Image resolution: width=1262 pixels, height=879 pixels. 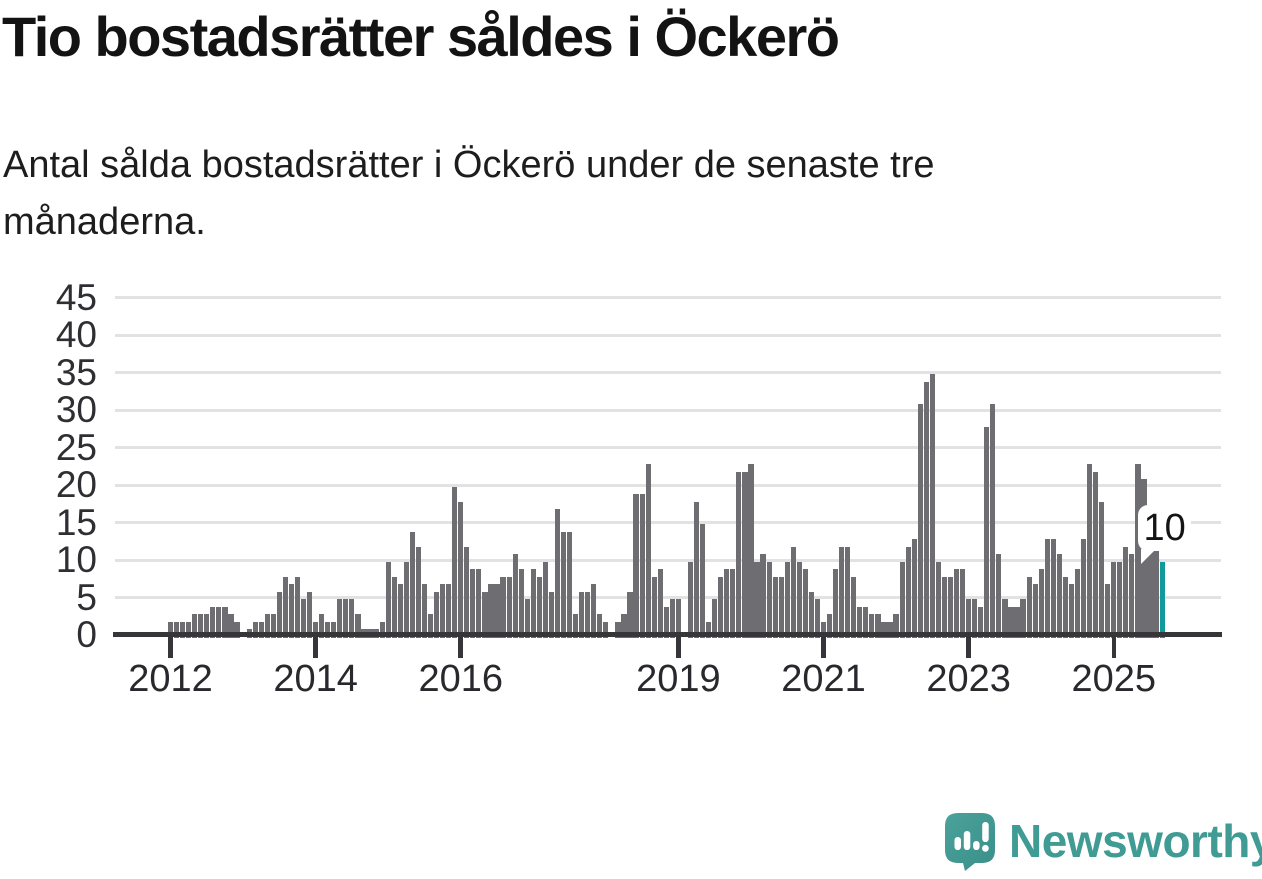 I want to click on y-axis-label-15: 15, so click(x=76, y=522).